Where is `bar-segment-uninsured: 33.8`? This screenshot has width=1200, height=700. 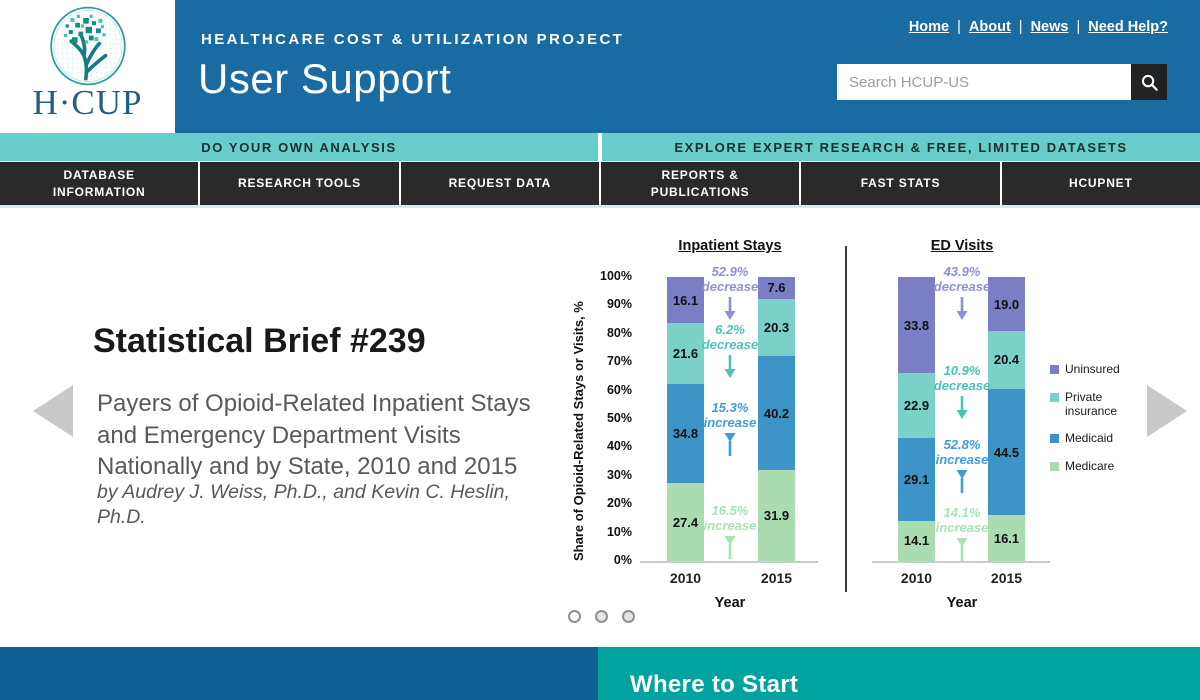 bar-segment-uninsured: 33.8 is located at coordinates (916, 325).